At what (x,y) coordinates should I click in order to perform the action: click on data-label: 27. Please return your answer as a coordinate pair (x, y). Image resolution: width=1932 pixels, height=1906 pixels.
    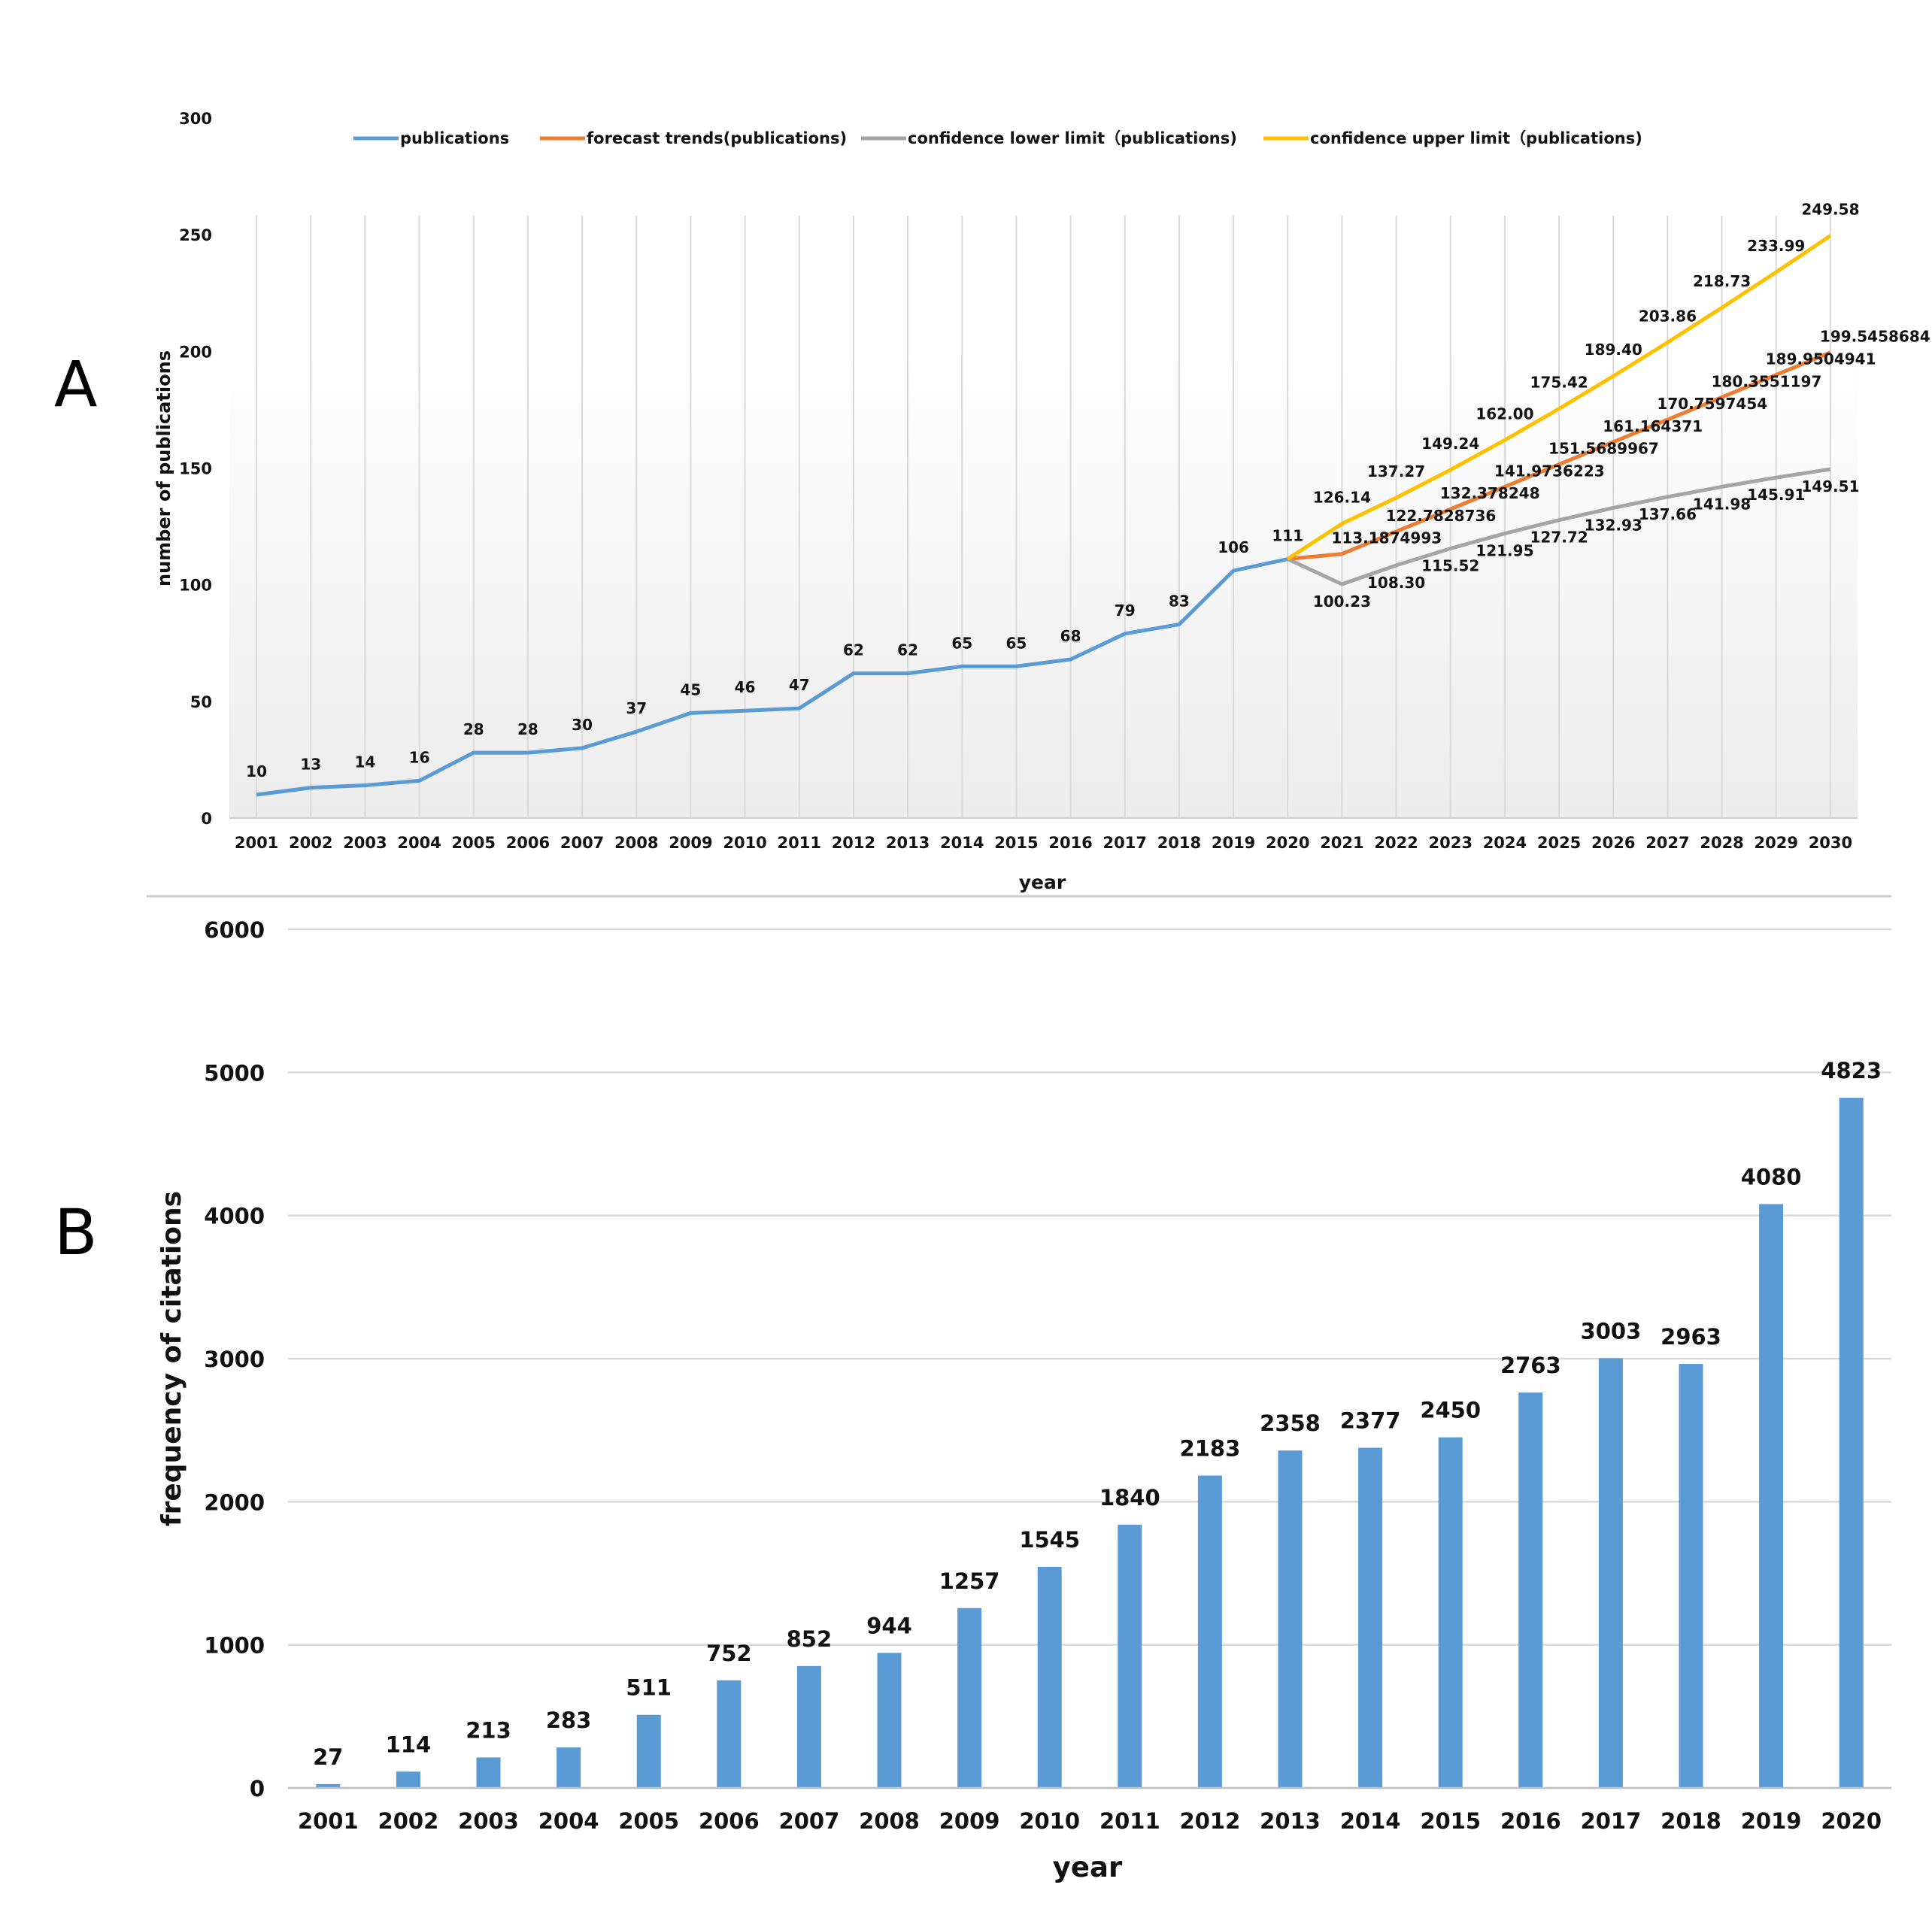
    Looking at the image, I should click on (328, 1757).